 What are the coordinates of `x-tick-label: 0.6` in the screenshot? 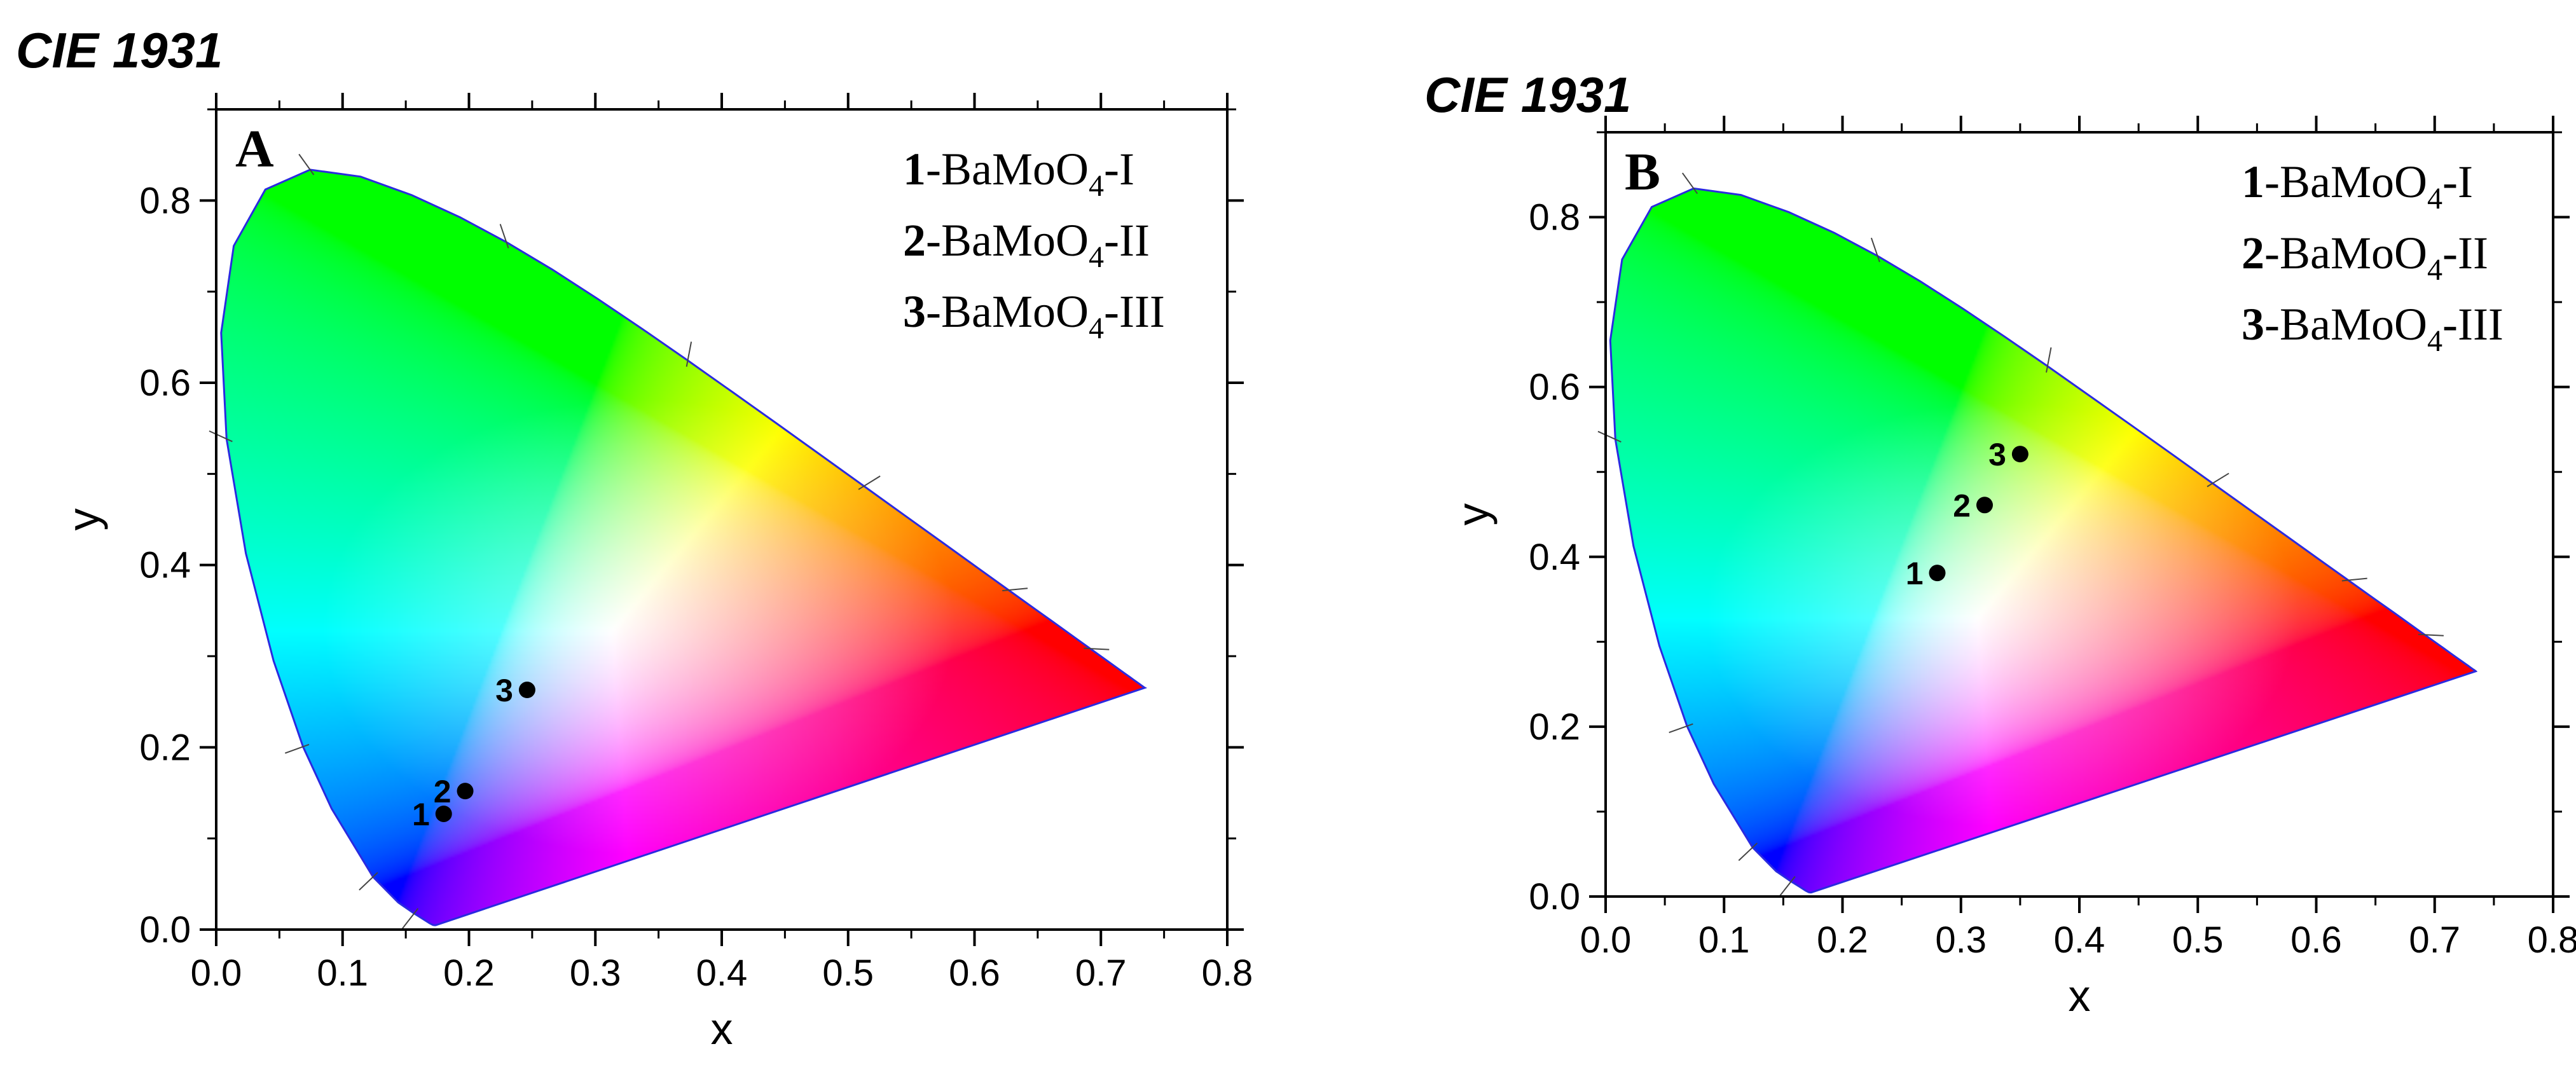 It's located at (2316, 940).